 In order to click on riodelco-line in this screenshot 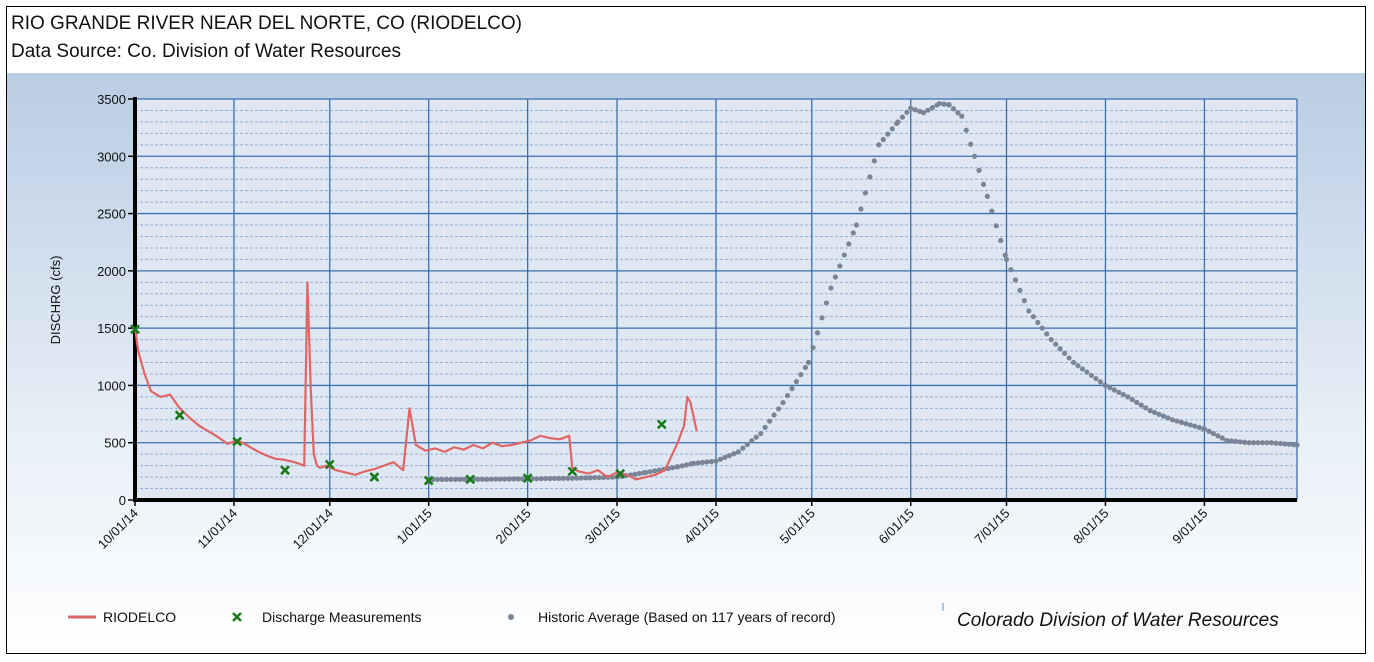, I will do `click(415, 381)`.